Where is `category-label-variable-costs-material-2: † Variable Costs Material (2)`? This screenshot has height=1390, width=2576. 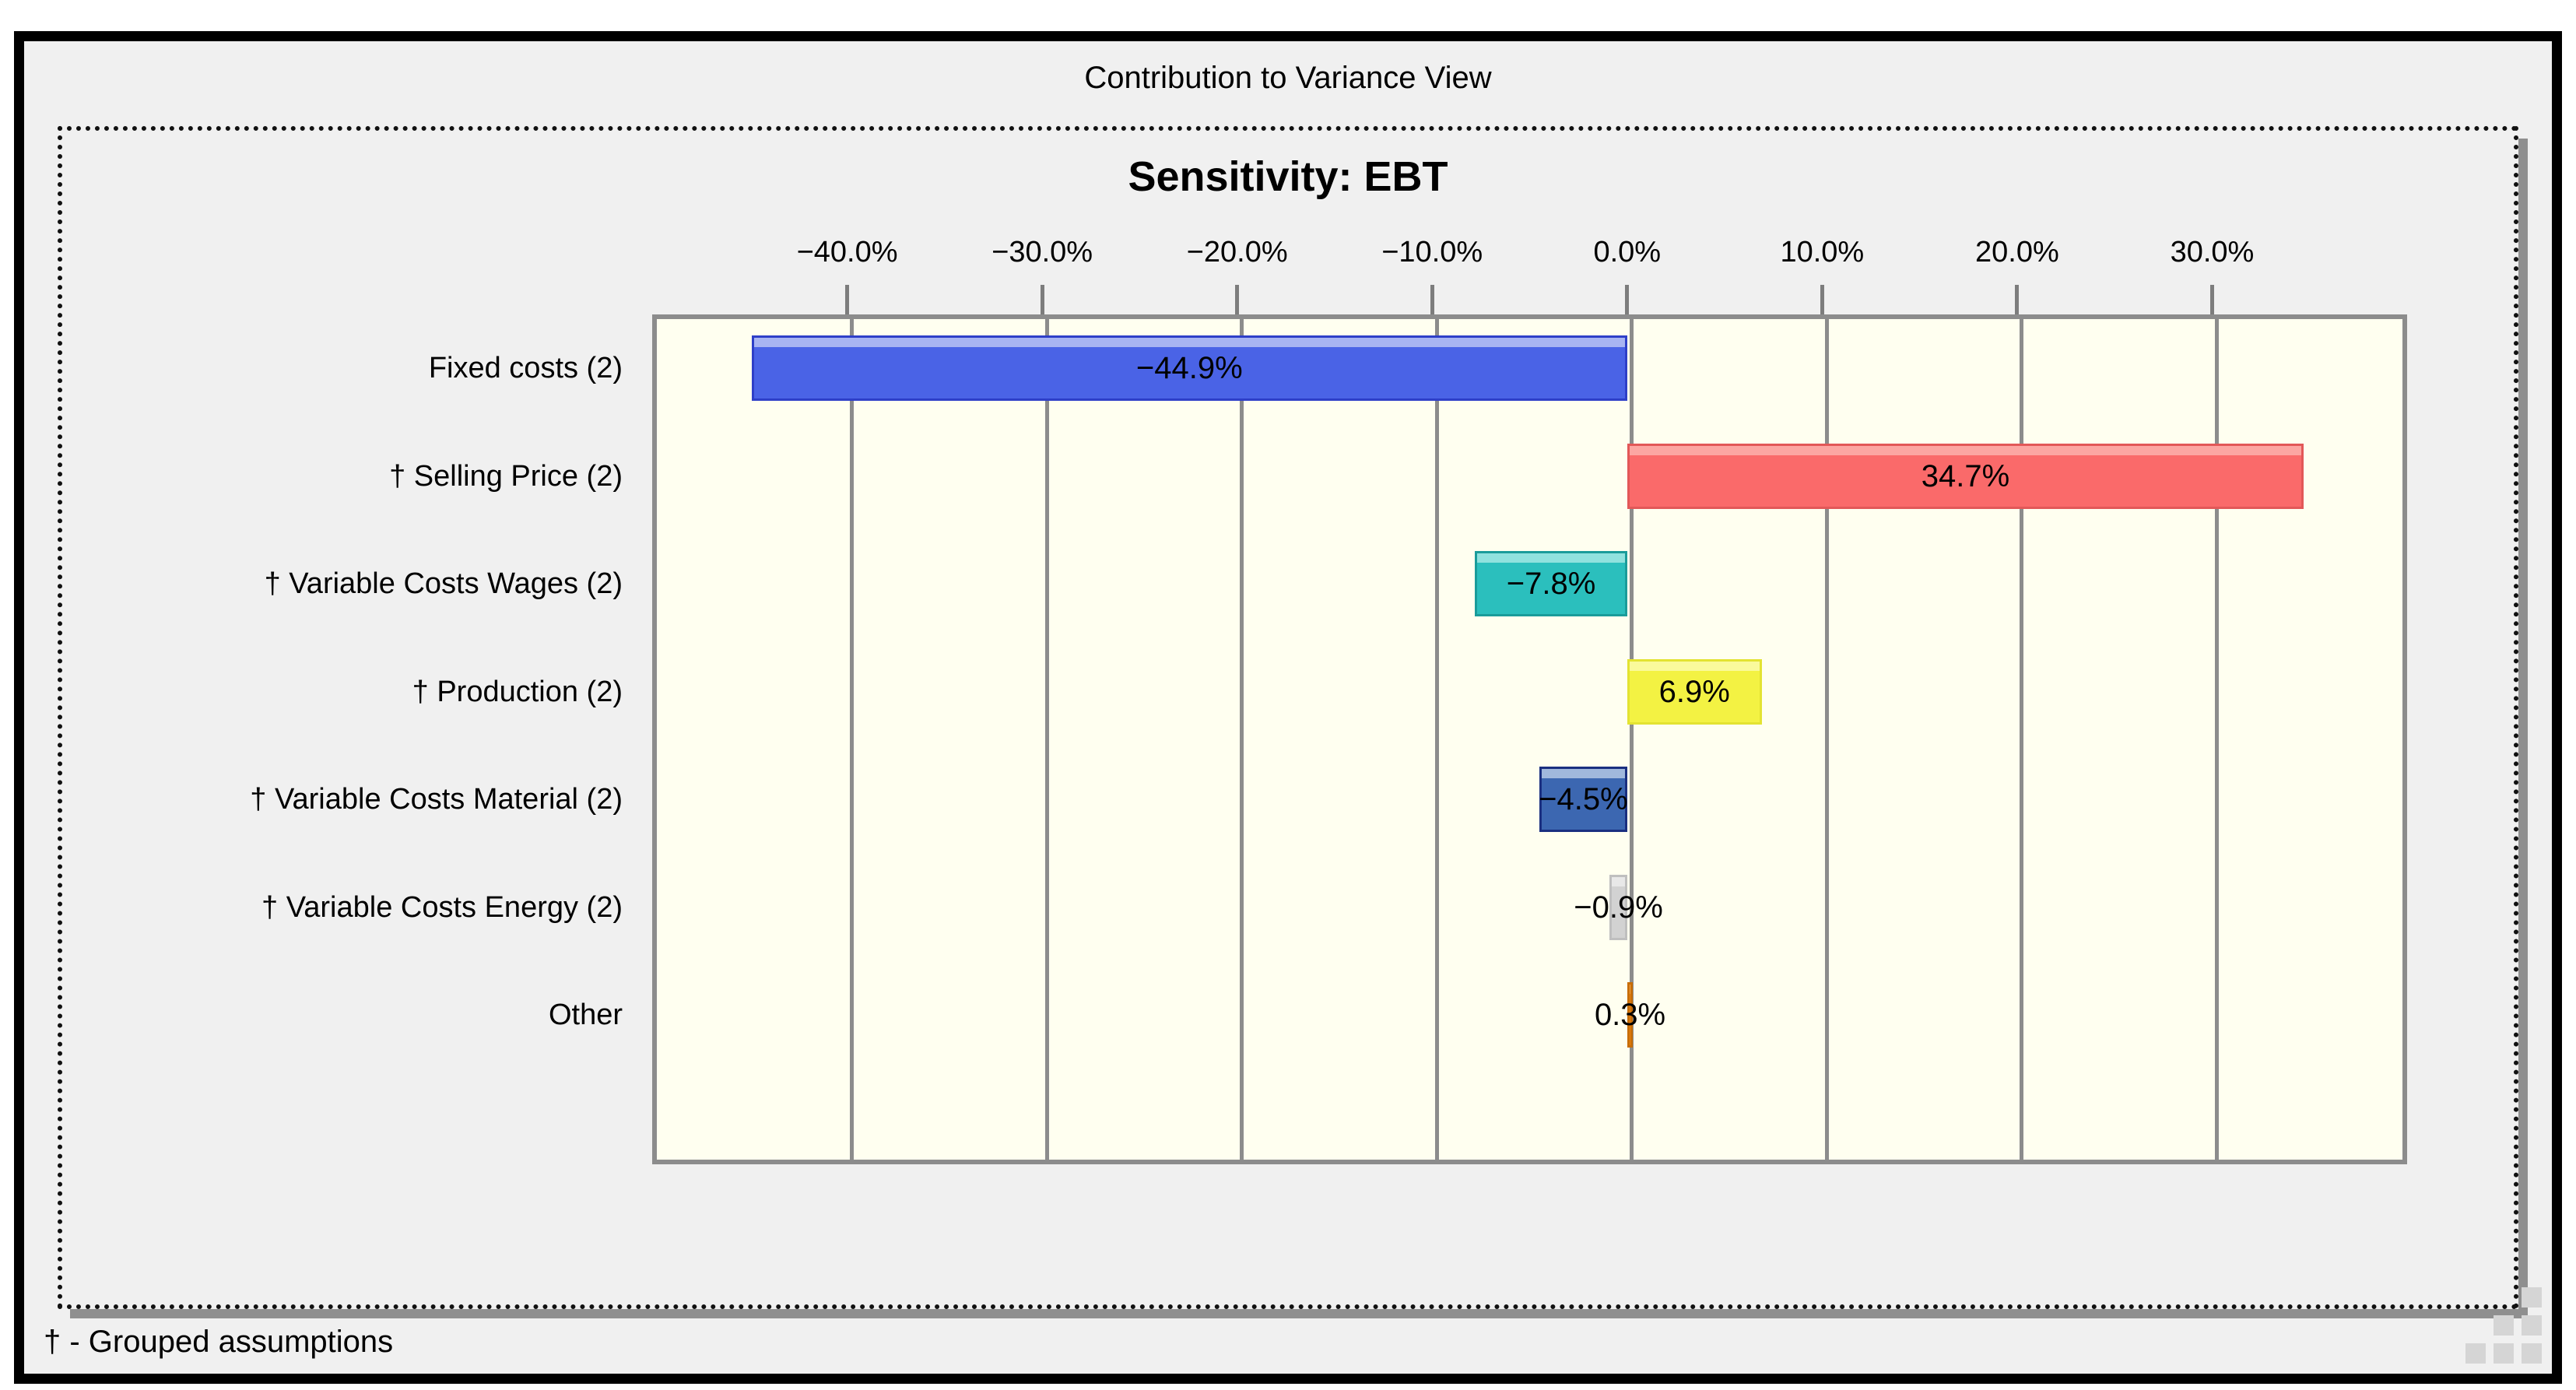 category-label-variable-costs-material-2: † Variable Costs Material (2) is located at coordinates (437, 799).